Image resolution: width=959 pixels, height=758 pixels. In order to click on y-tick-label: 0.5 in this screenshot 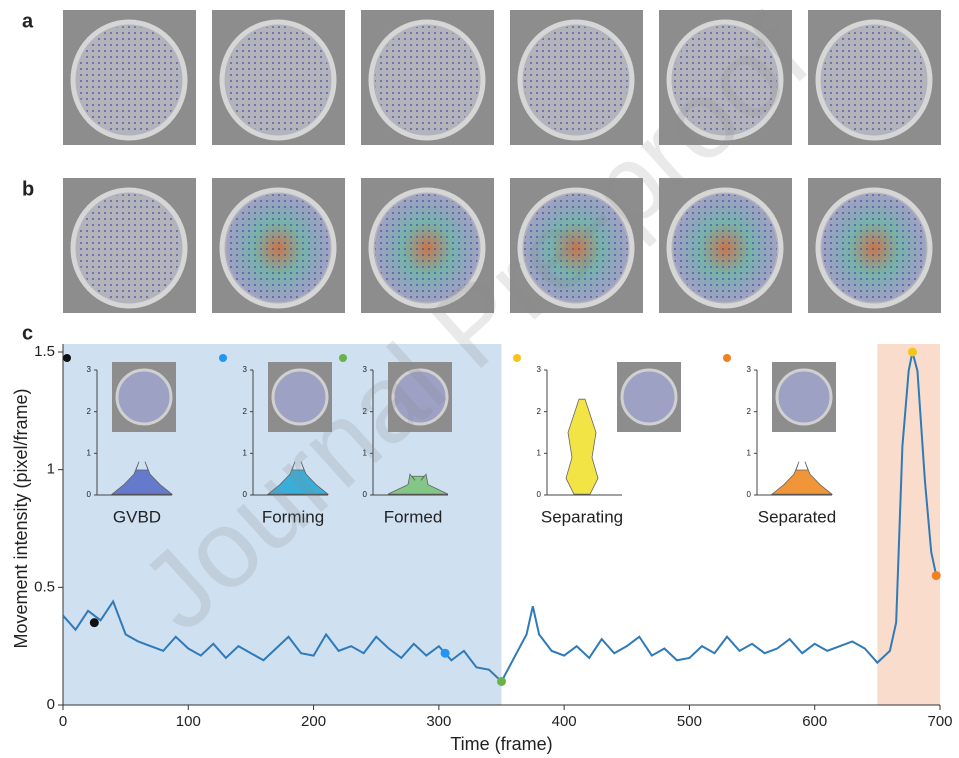, I will do `click(44, 586)`.